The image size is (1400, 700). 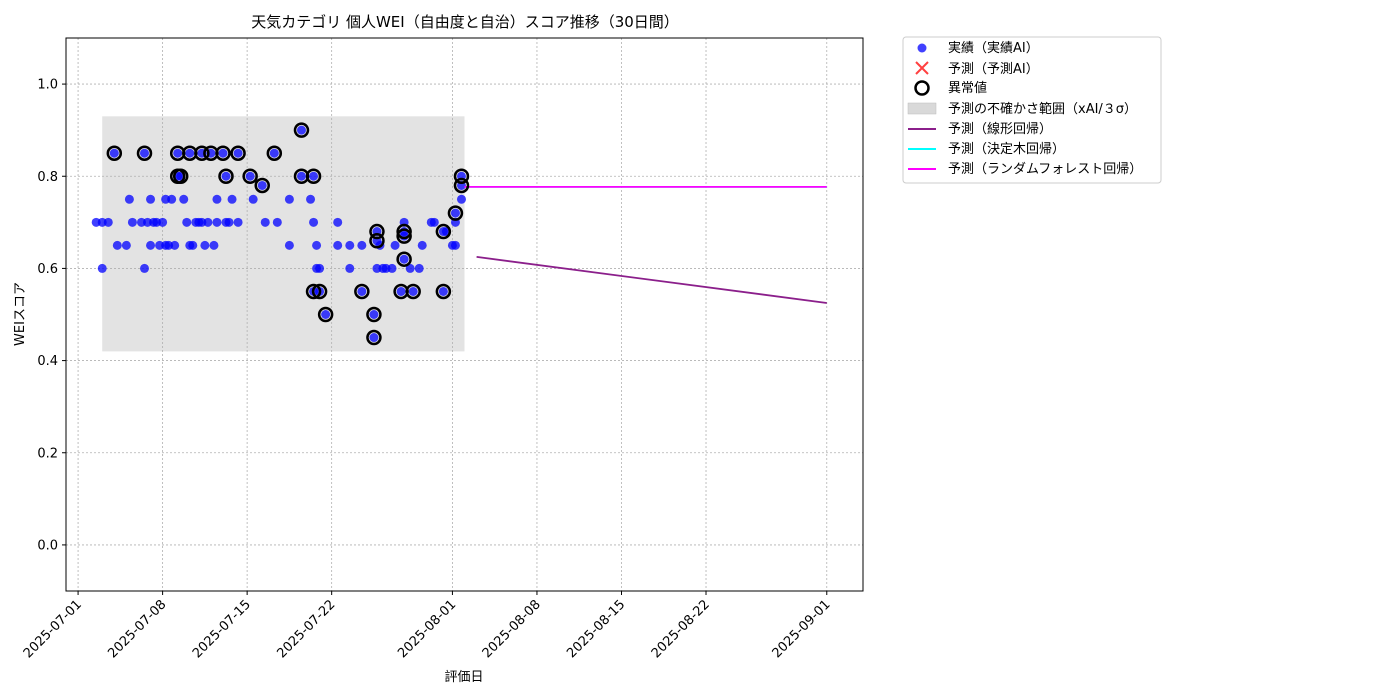 I want to click on y-tick-label: 0.2, so click(x=47, y=453).